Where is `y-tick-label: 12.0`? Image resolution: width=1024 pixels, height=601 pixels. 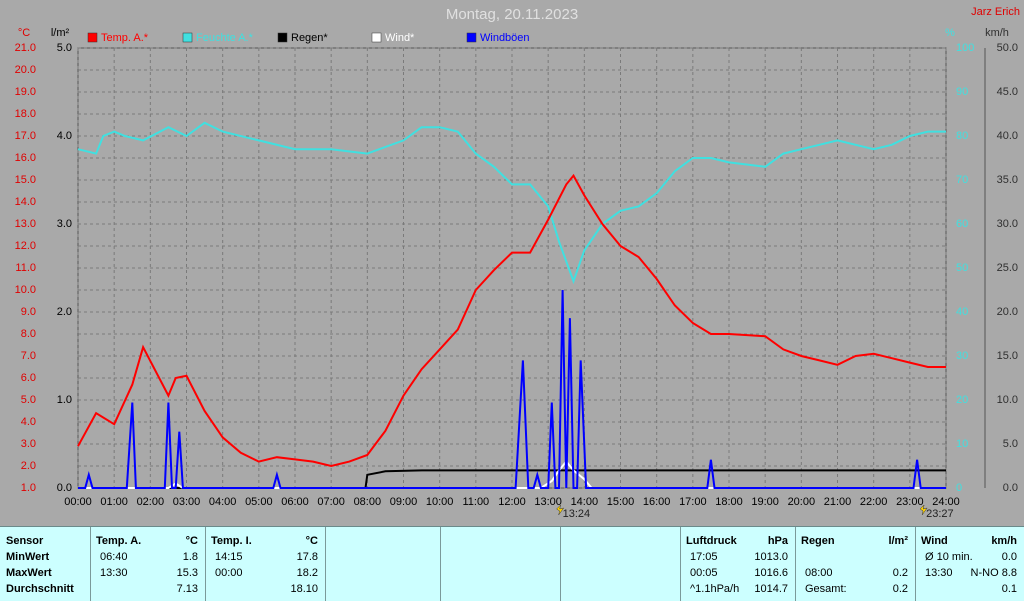
y-tick-label: 12.0 is located at coordinates (25, 246).